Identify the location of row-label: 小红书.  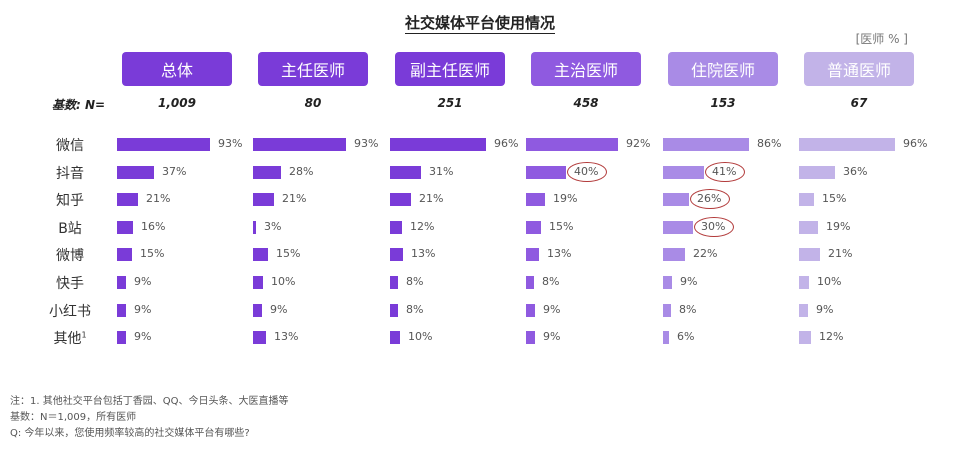
(70, 311).